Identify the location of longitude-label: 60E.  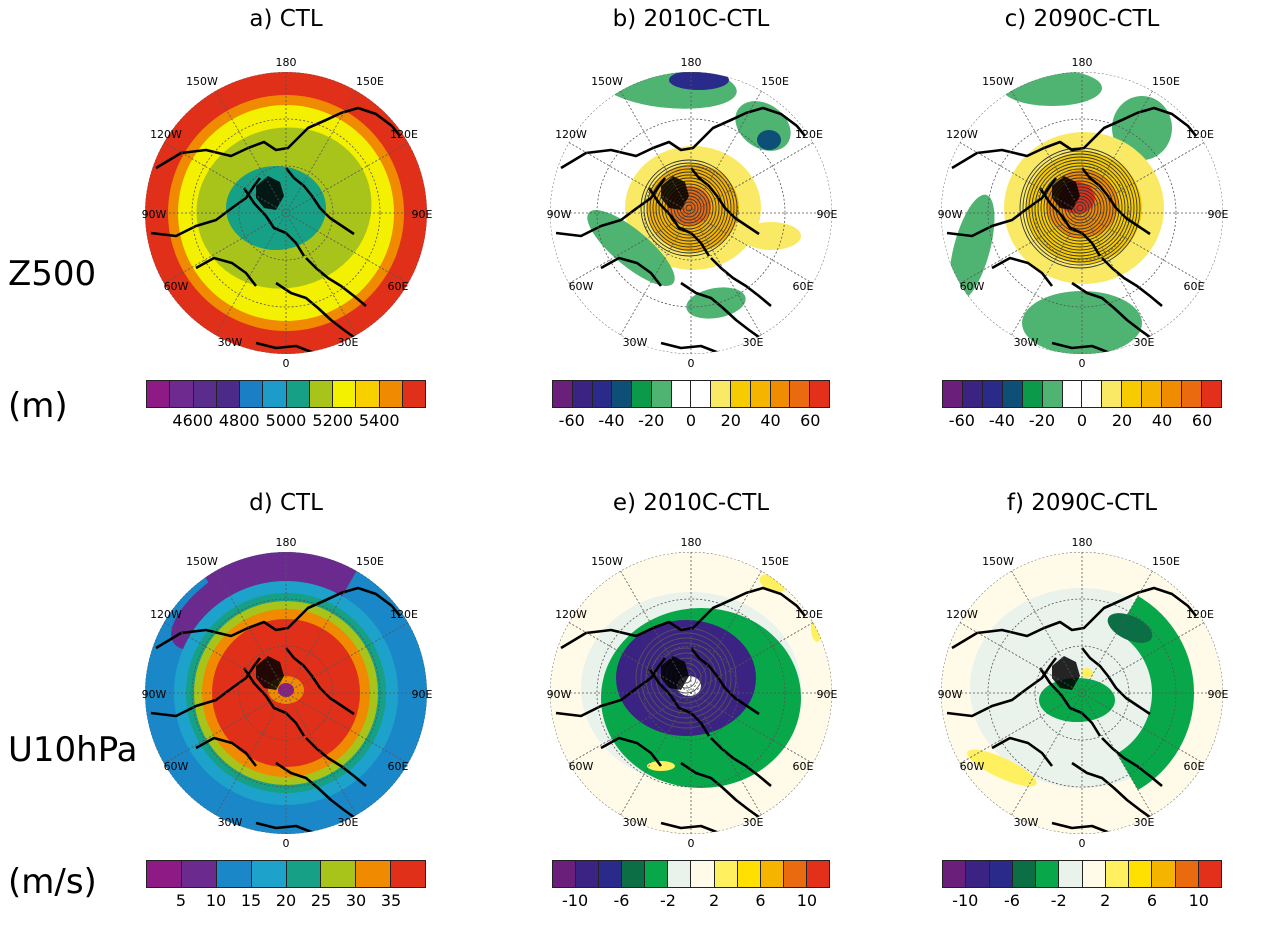
(1194, 766).